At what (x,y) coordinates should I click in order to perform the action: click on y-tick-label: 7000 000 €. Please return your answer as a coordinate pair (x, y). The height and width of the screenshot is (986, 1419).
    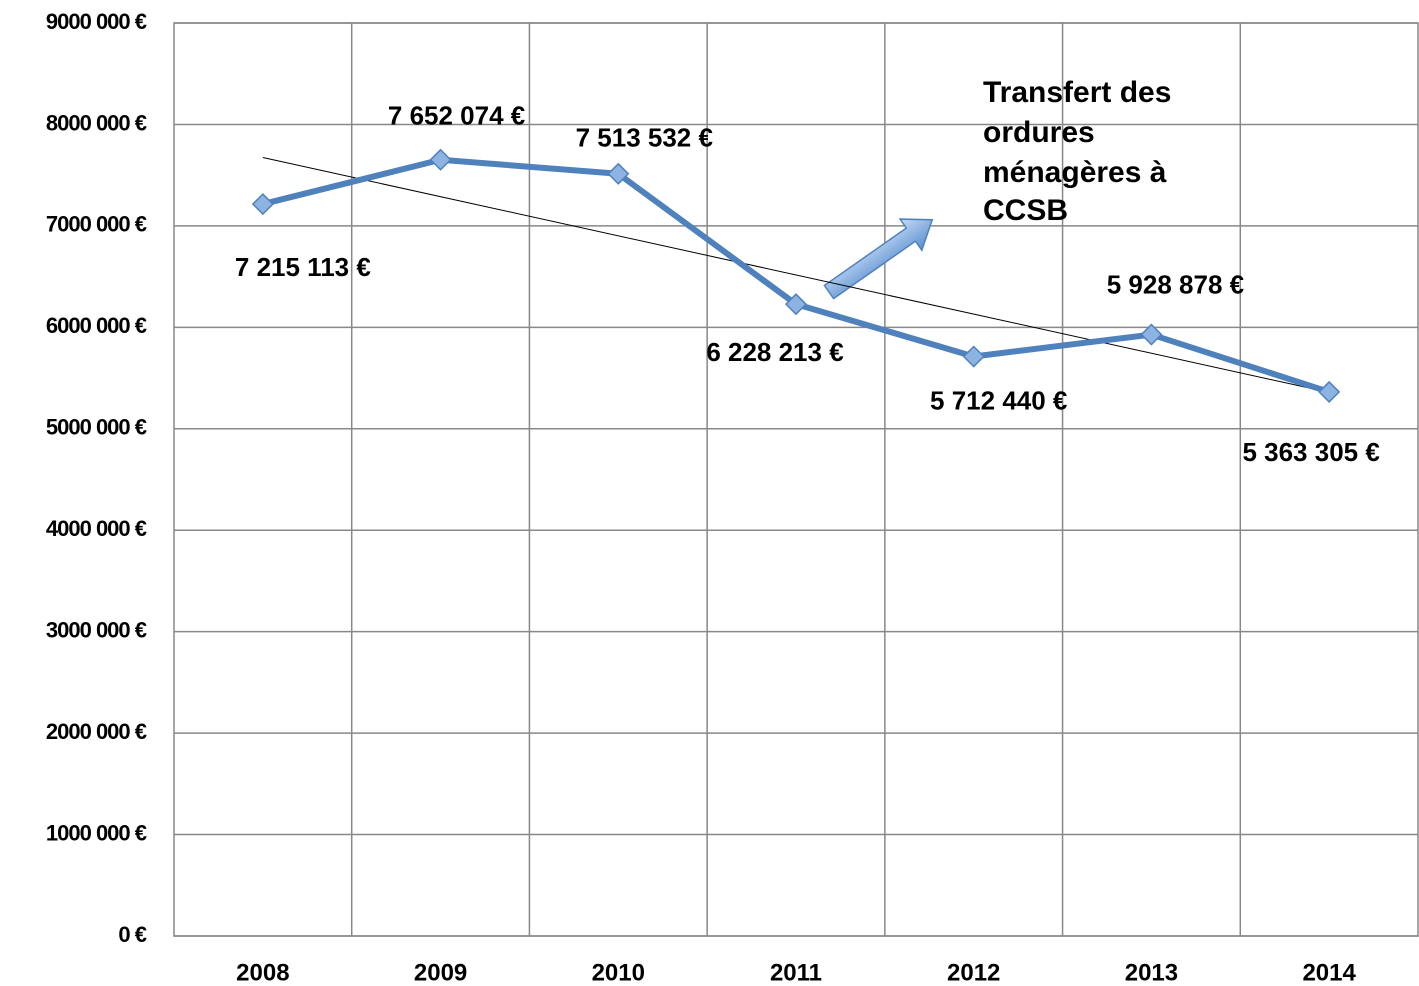
    Looking at the image, I should click on (96, 224).